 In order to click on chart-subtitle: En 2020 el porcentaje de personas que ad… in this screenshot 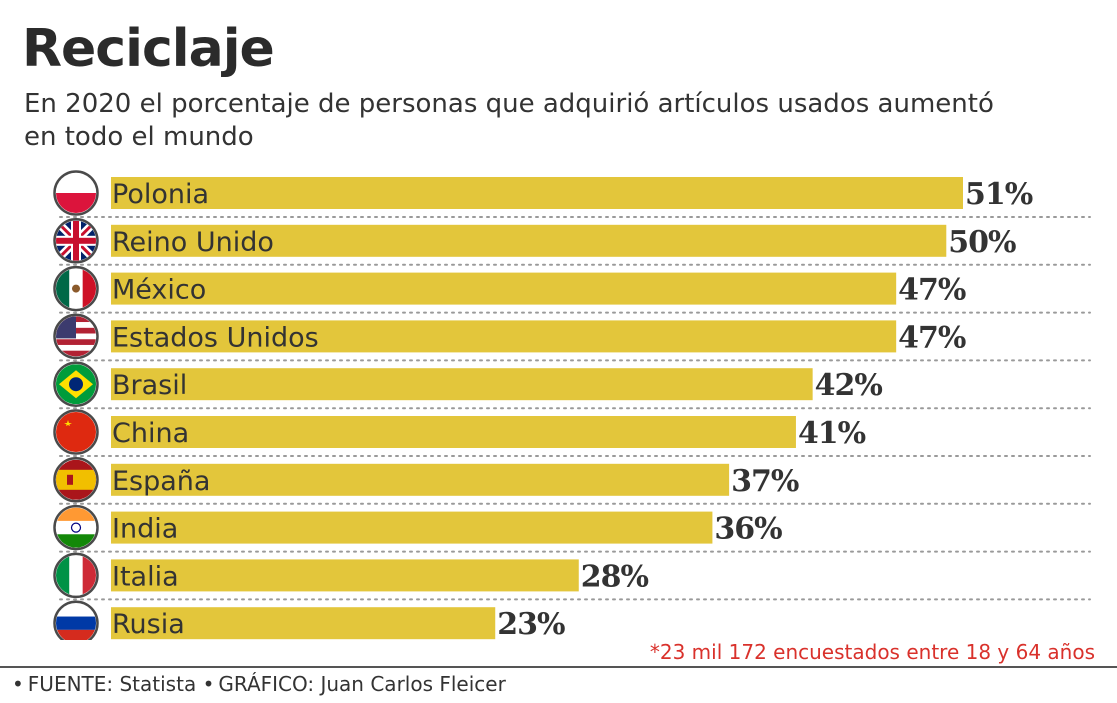, I will do `click(509, 120)`.